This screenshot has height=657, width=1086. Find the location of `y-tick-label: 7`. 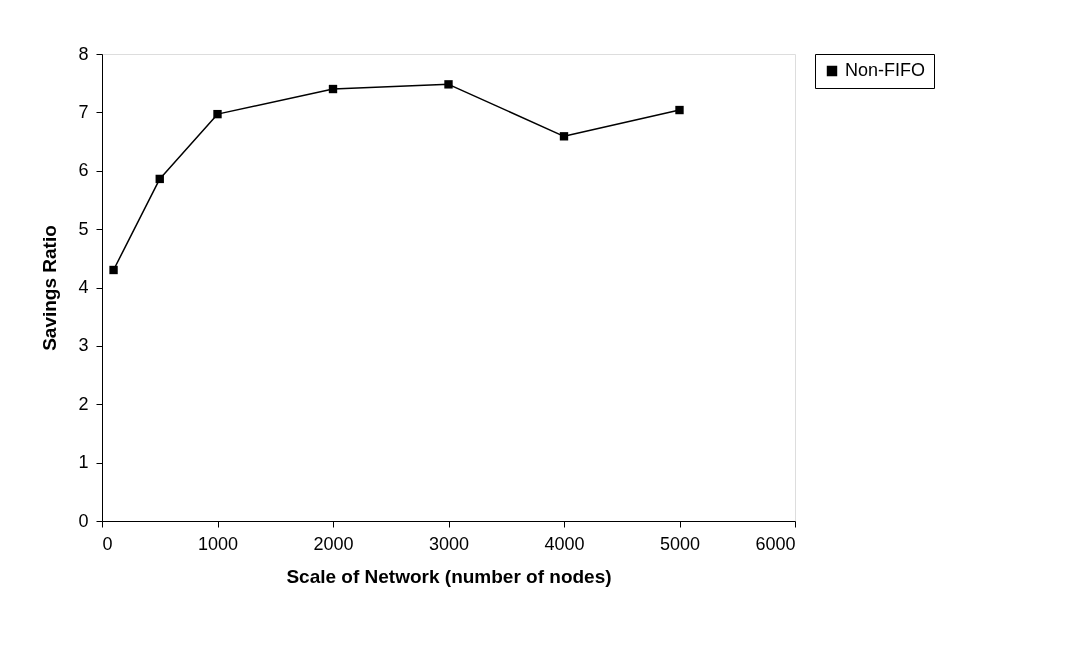

y-tick-label: 7 is located at coordinates (83, 111).